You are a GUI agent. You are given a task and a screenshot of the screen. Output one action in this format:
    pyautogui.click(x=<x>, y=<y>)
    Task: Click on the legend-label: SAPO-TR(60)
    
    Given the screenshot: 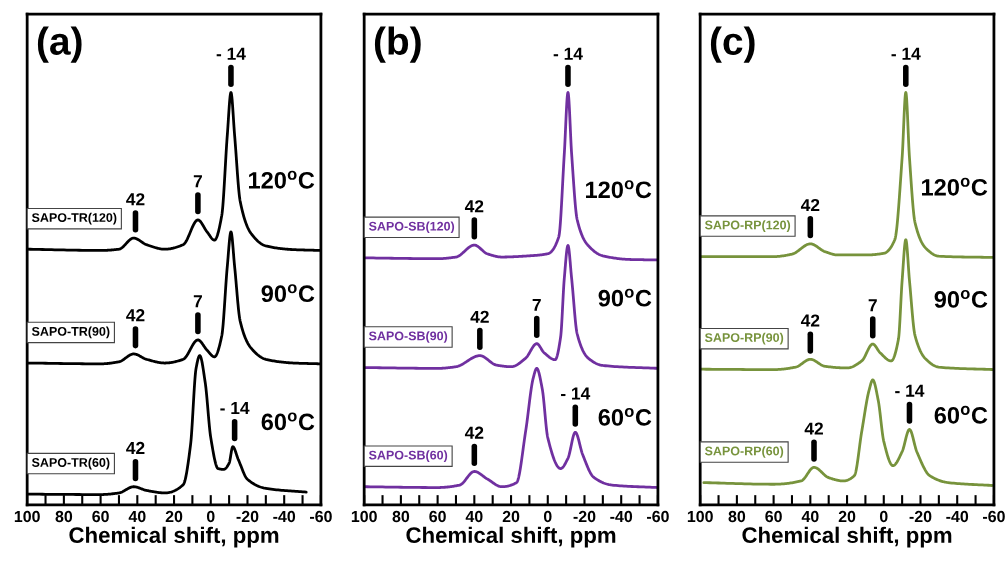 What is the action you would take?
    pyautogui.click(x=70, y=463)
    